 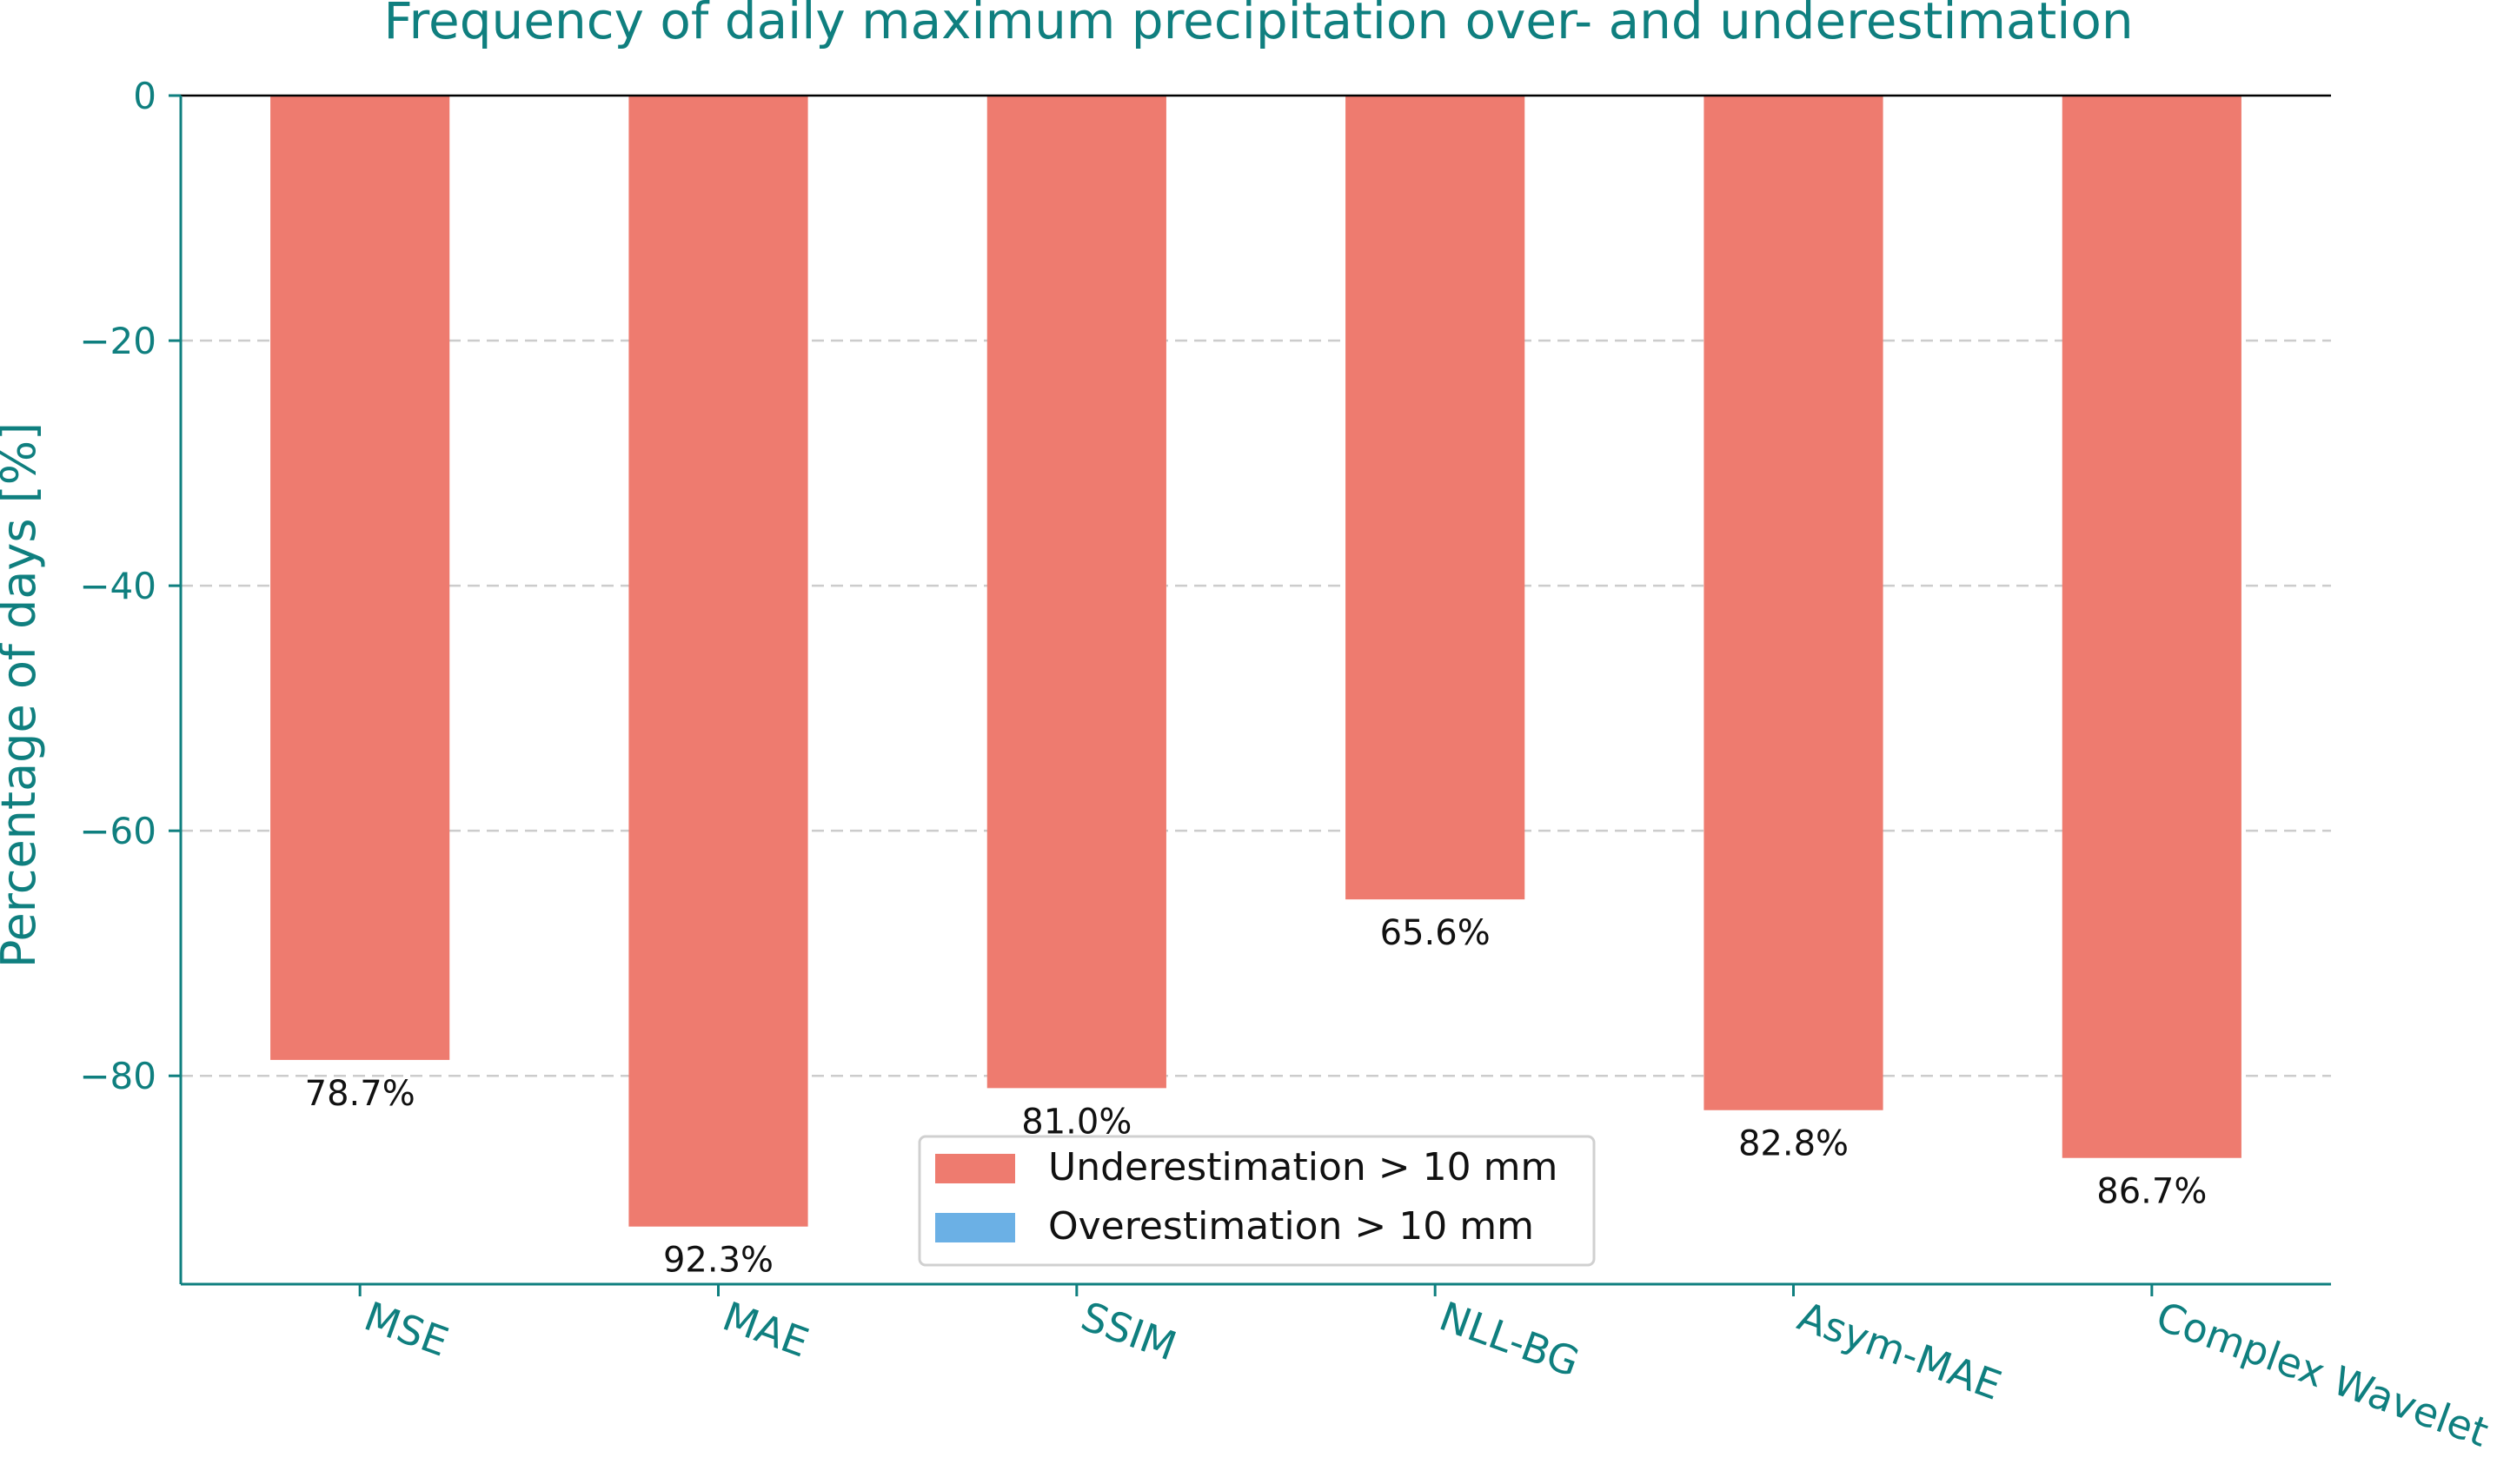 What do you see at coordinates (1128, 1331) in the screenshot?
I see `x-tick-label: SSIM` at bounding box center [1128, 1331].